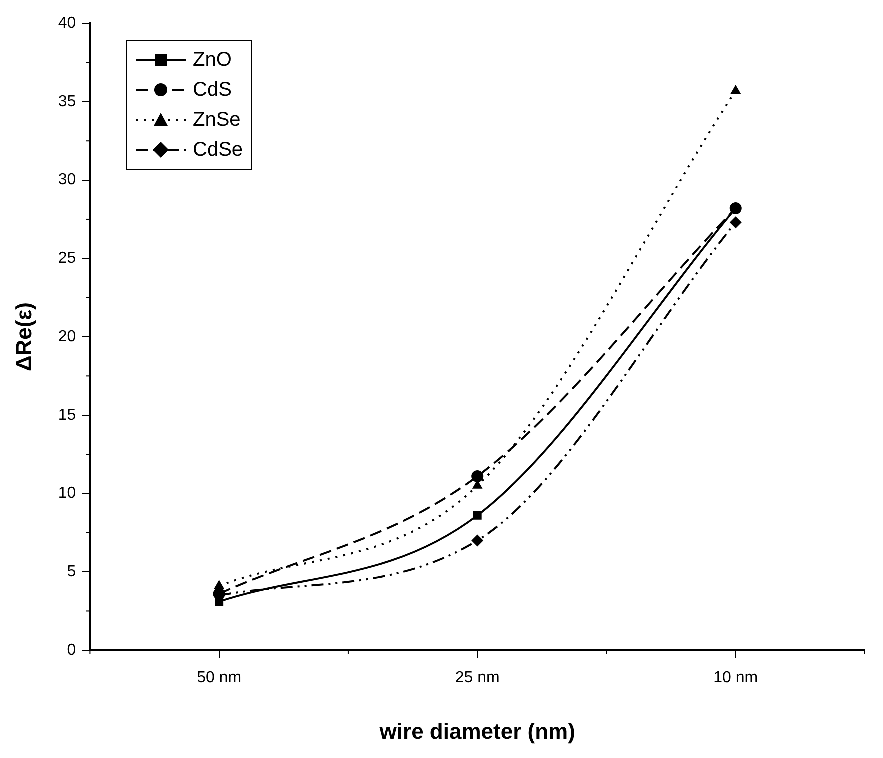  I want to click on y-tick-label: 40, so click(67, 23).